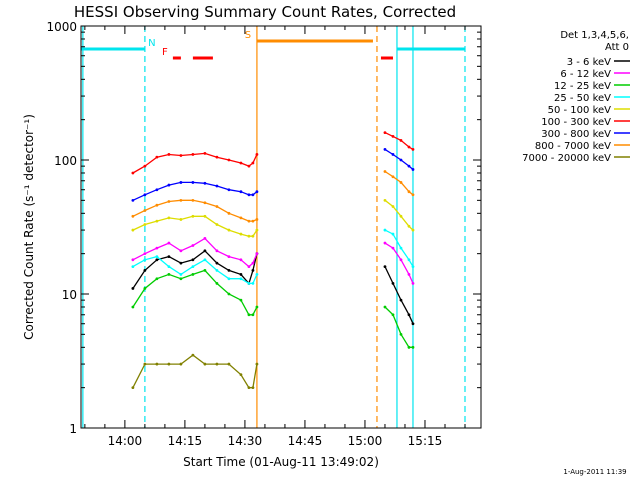 The height and width of the screenshot is (484, 640). What do you see at coordinates (594, 472) in the screenshot?
I see `timestamp: 1-Aug-2011 11:39` at bounding box center [594, 472].